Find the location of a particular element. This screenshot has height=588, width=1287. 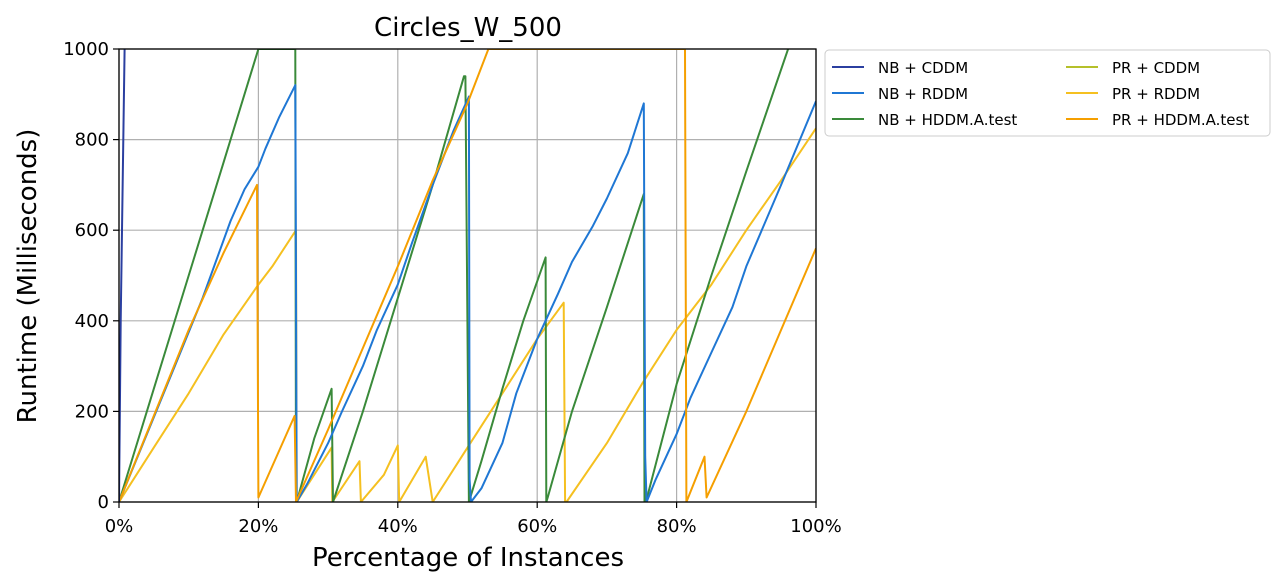

y-axis-label: Runtime (Milliseconds) is located at coordinates (28, 276).